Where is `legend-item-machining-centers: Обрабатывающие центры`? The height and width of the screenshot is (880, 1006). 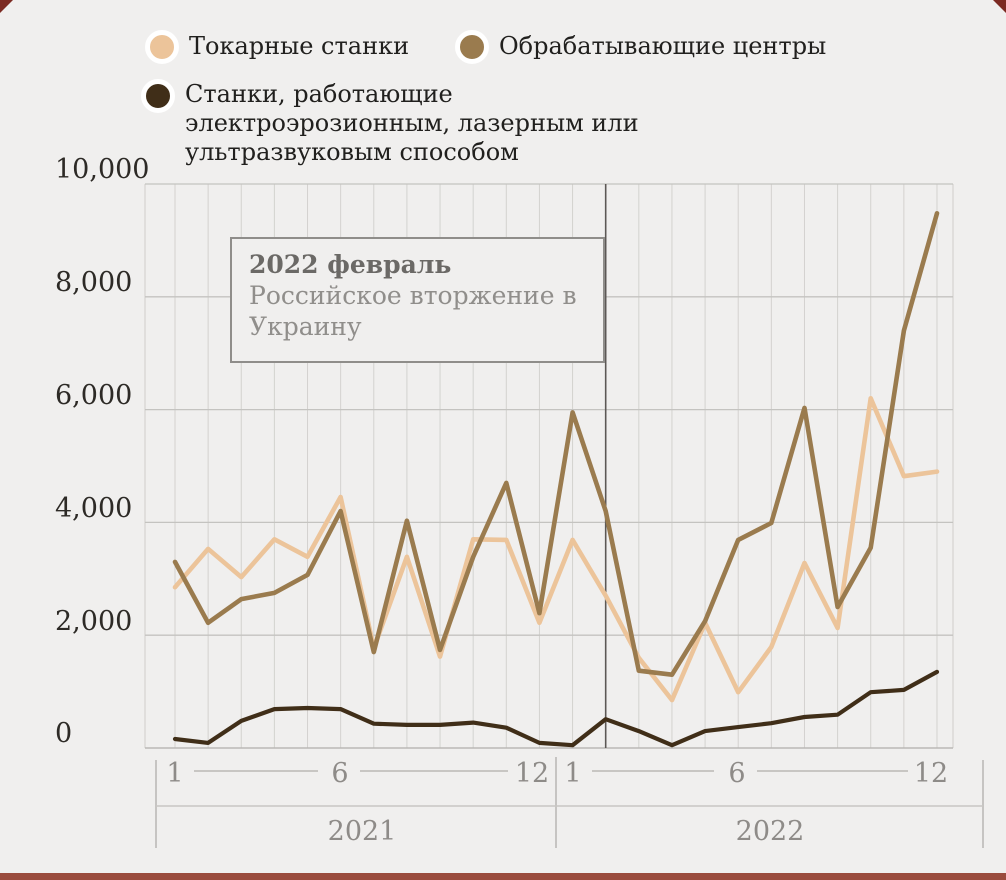
legend-item-machining-centers: Обрабатывающие центры is located at coordinates (640, 47).